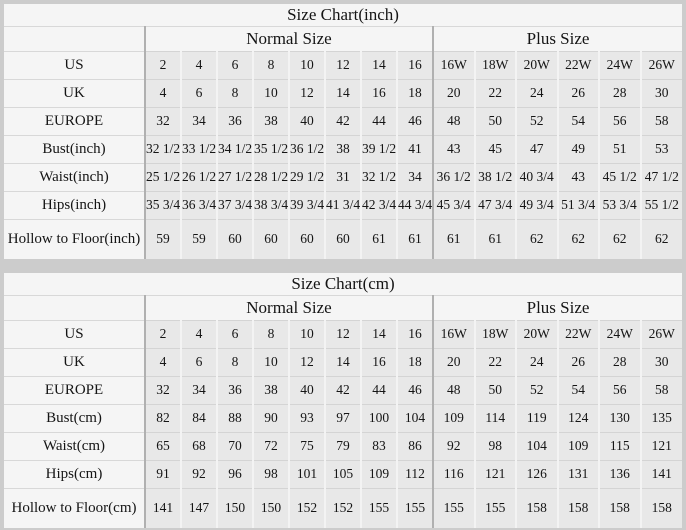 This screenshot has height=530, width=686. I want to click on size-value-cell: 43, so click(577, 176).